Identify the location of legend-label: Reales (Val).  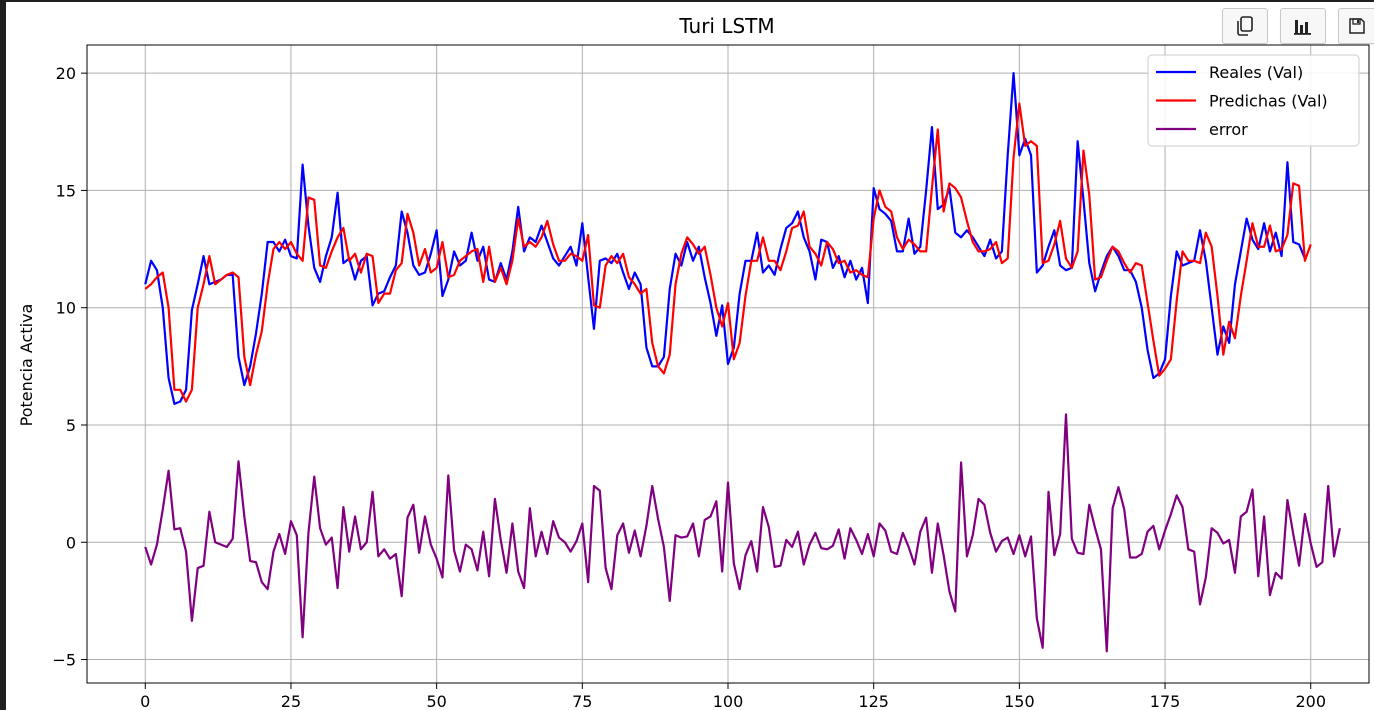
(1256, 72).